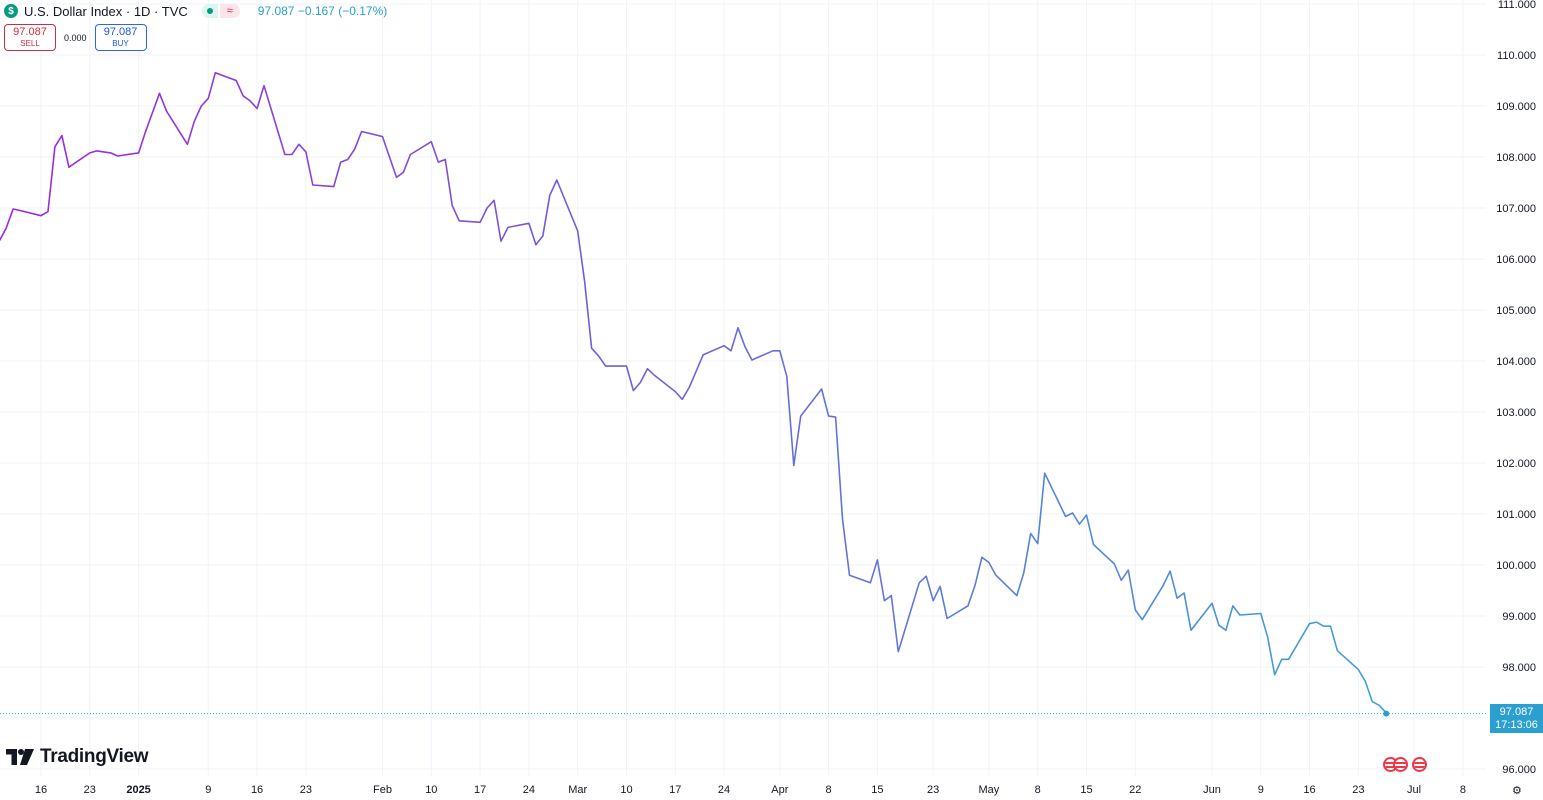 The width and height of the screenshot is (1543, 800). I want to click on last-value: 97.087, so click(276, 11).